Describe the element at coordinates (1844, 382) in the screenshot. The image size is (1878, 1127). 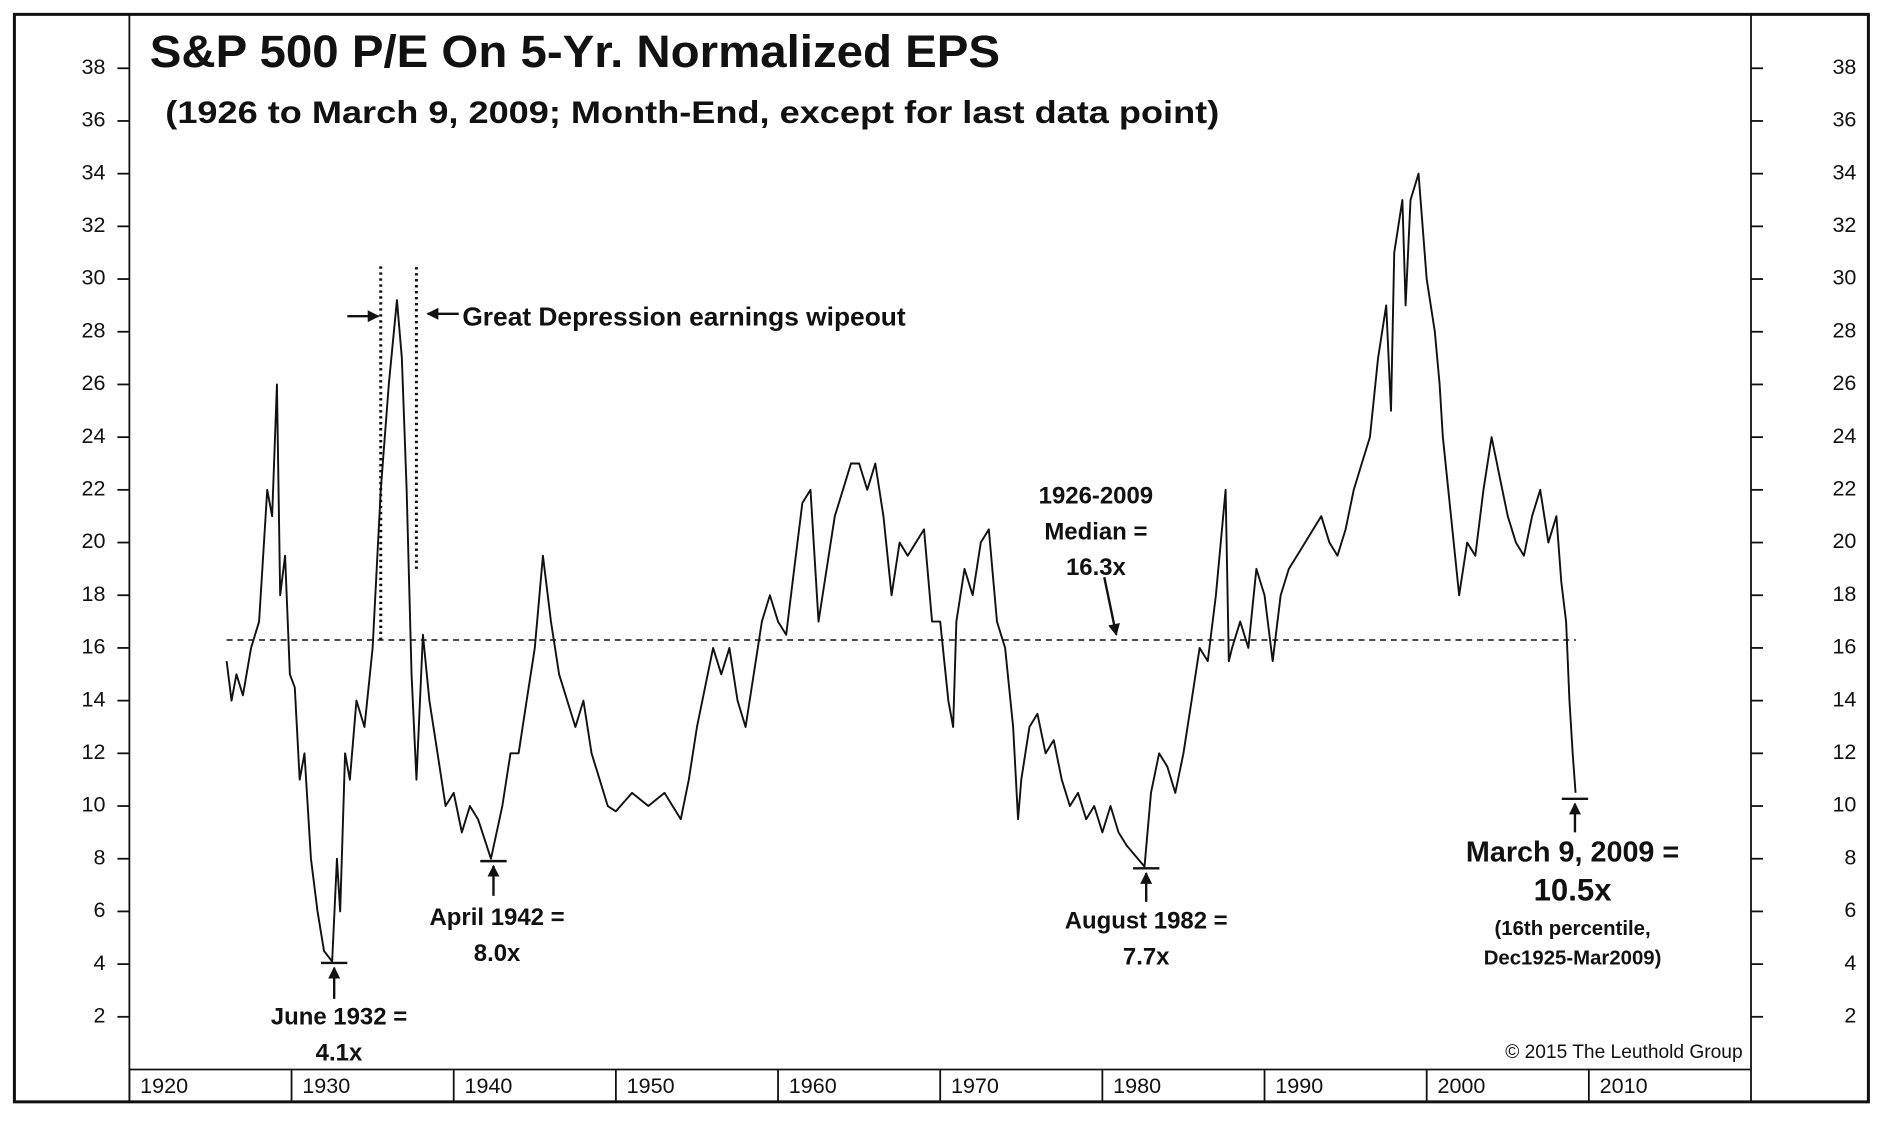
I see `y2-tick-label: 26` at that location.